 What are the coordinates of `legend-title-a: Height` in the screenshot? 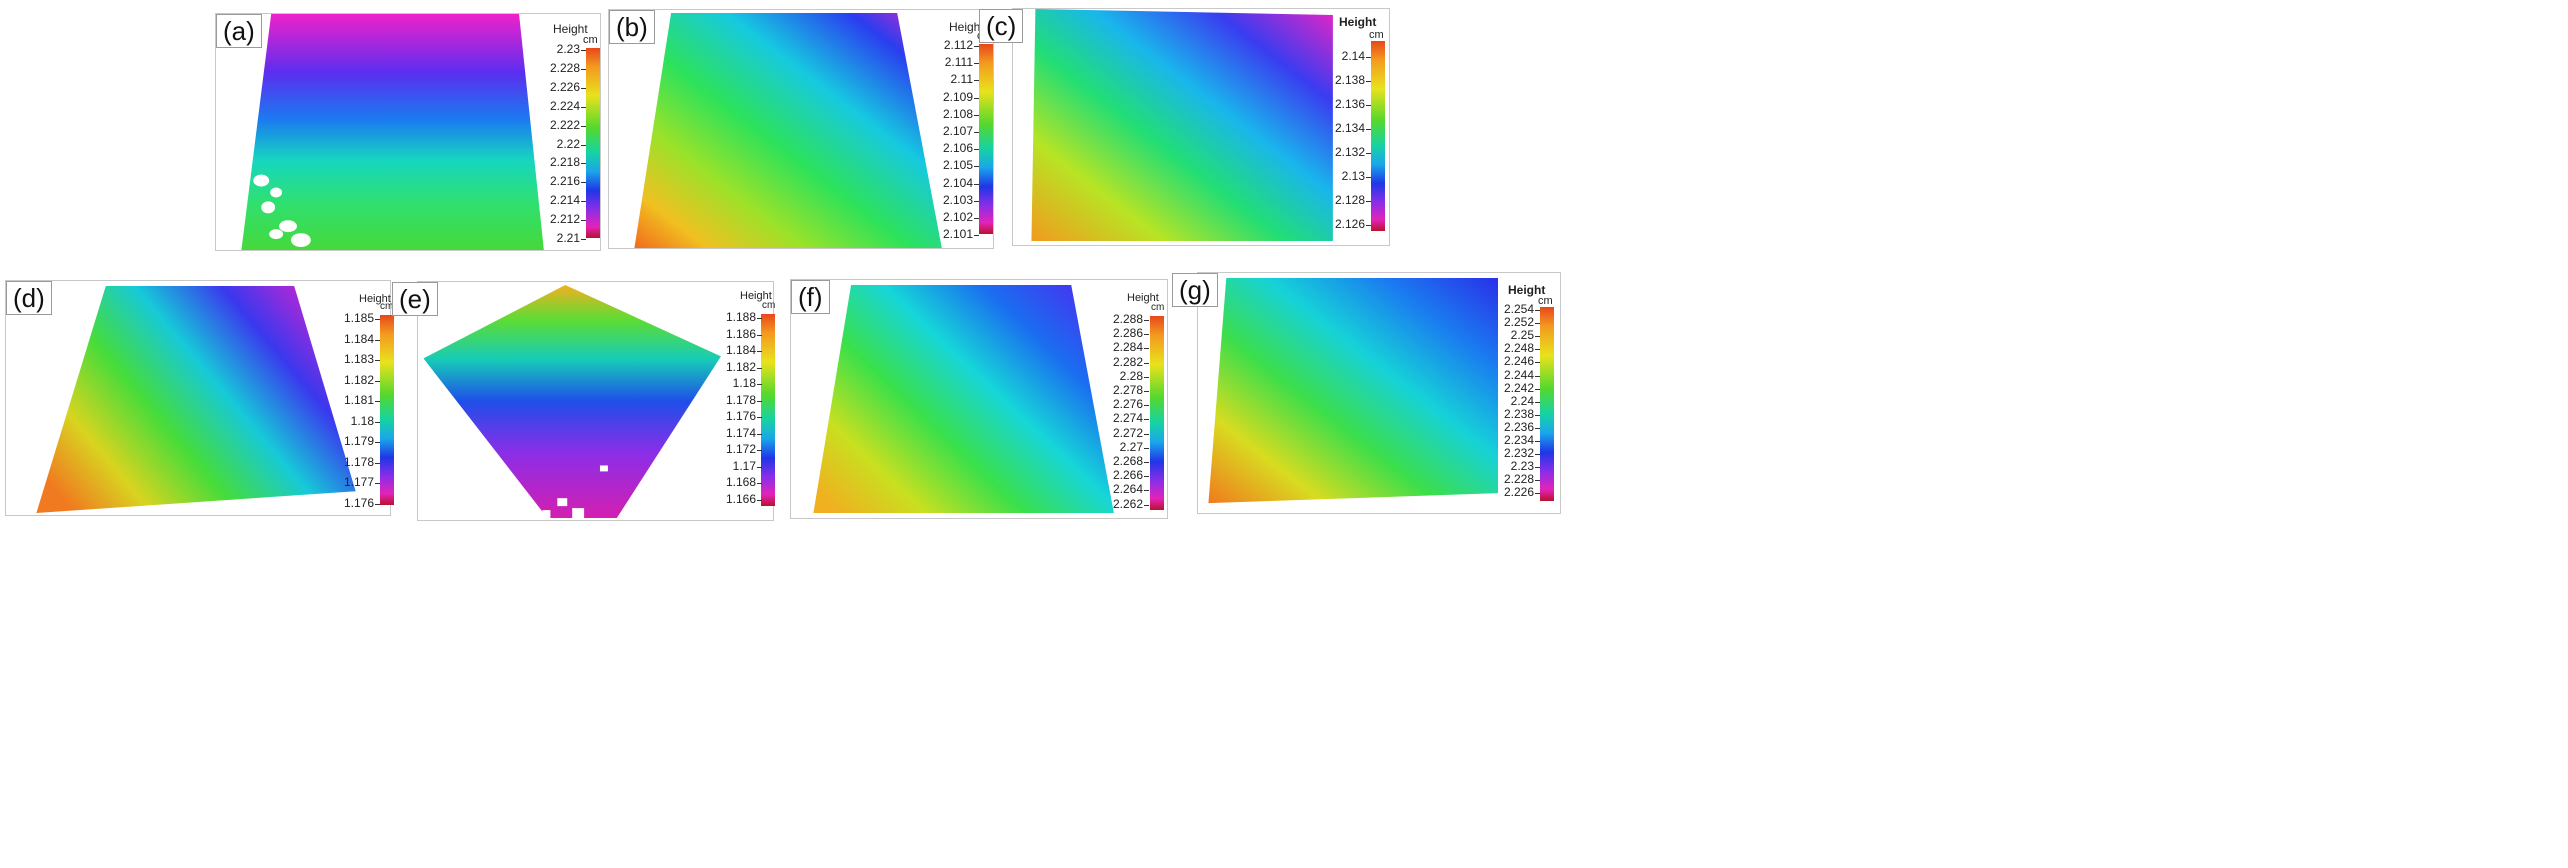 It's located at (570, 29).